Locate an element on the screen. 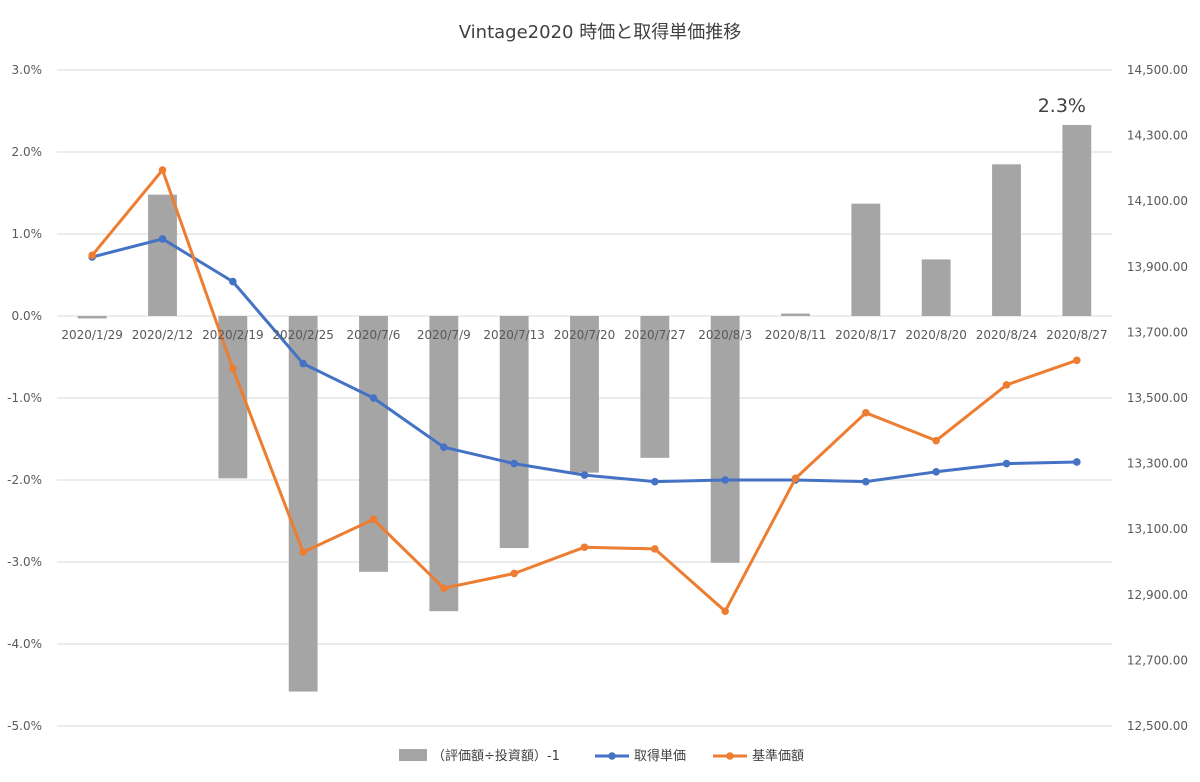 This screenshot has width=1200, height=782. right-axis-tick-label: 14,100.00 is located at coordinates (1157, 201).